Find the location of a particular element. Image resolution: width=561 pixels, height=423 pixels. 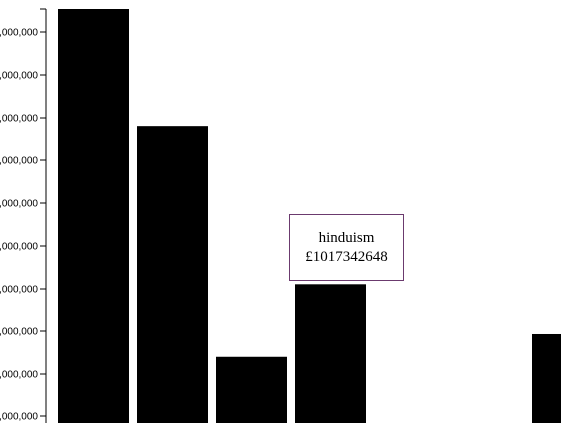

bar-tooltip: hinduism £1017342648 is located at coordinates (346, 247).